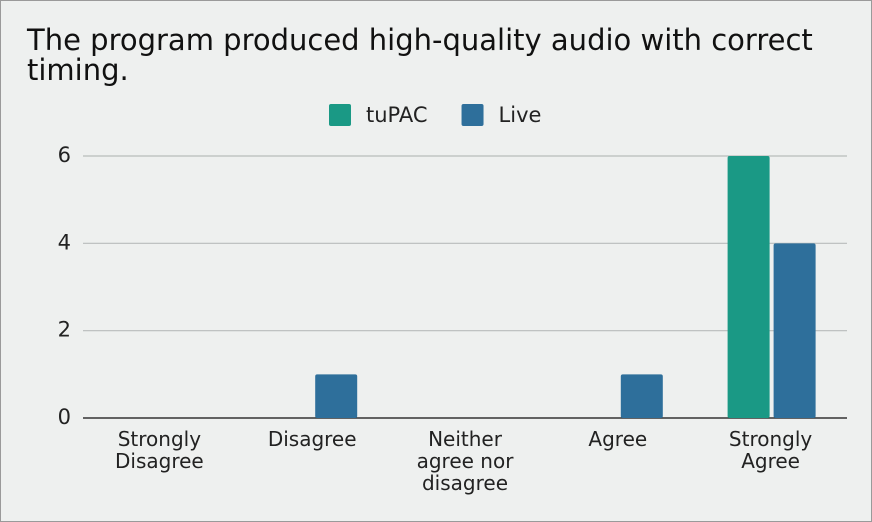 This screenshot has width=872, height=522. Describe the element at coordinates (64, 417) in the screenshot. I see `y-tick-label: 0` at that location.